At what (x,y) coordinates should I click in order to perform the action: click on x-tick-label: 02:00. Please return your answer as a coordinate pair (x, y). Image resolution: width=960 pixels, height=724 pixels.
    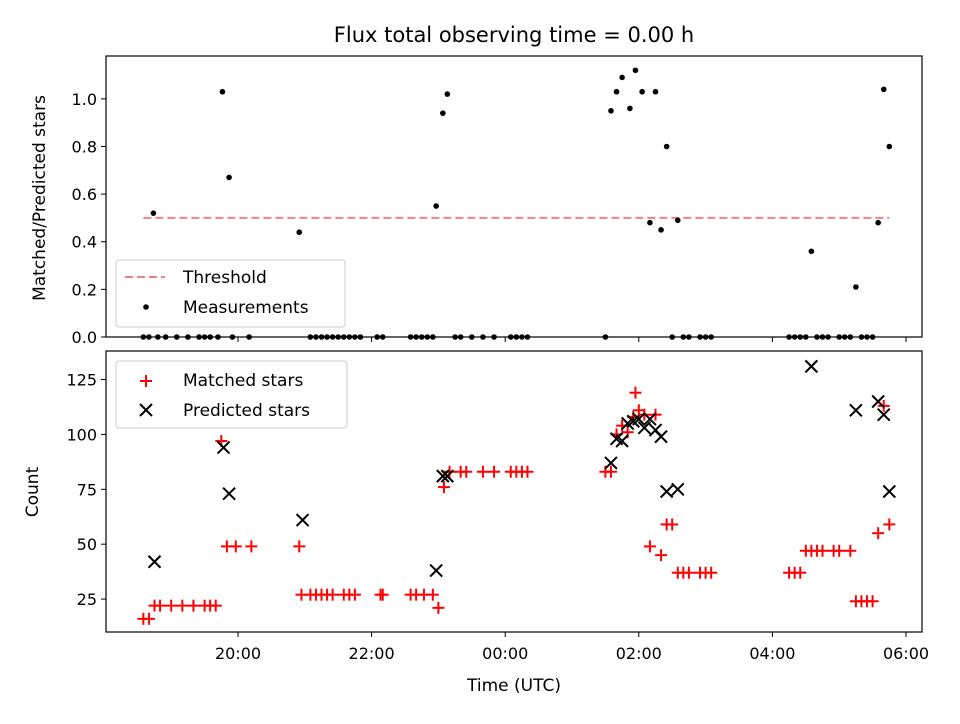
    Looking at the image, I should click on (639, 653).